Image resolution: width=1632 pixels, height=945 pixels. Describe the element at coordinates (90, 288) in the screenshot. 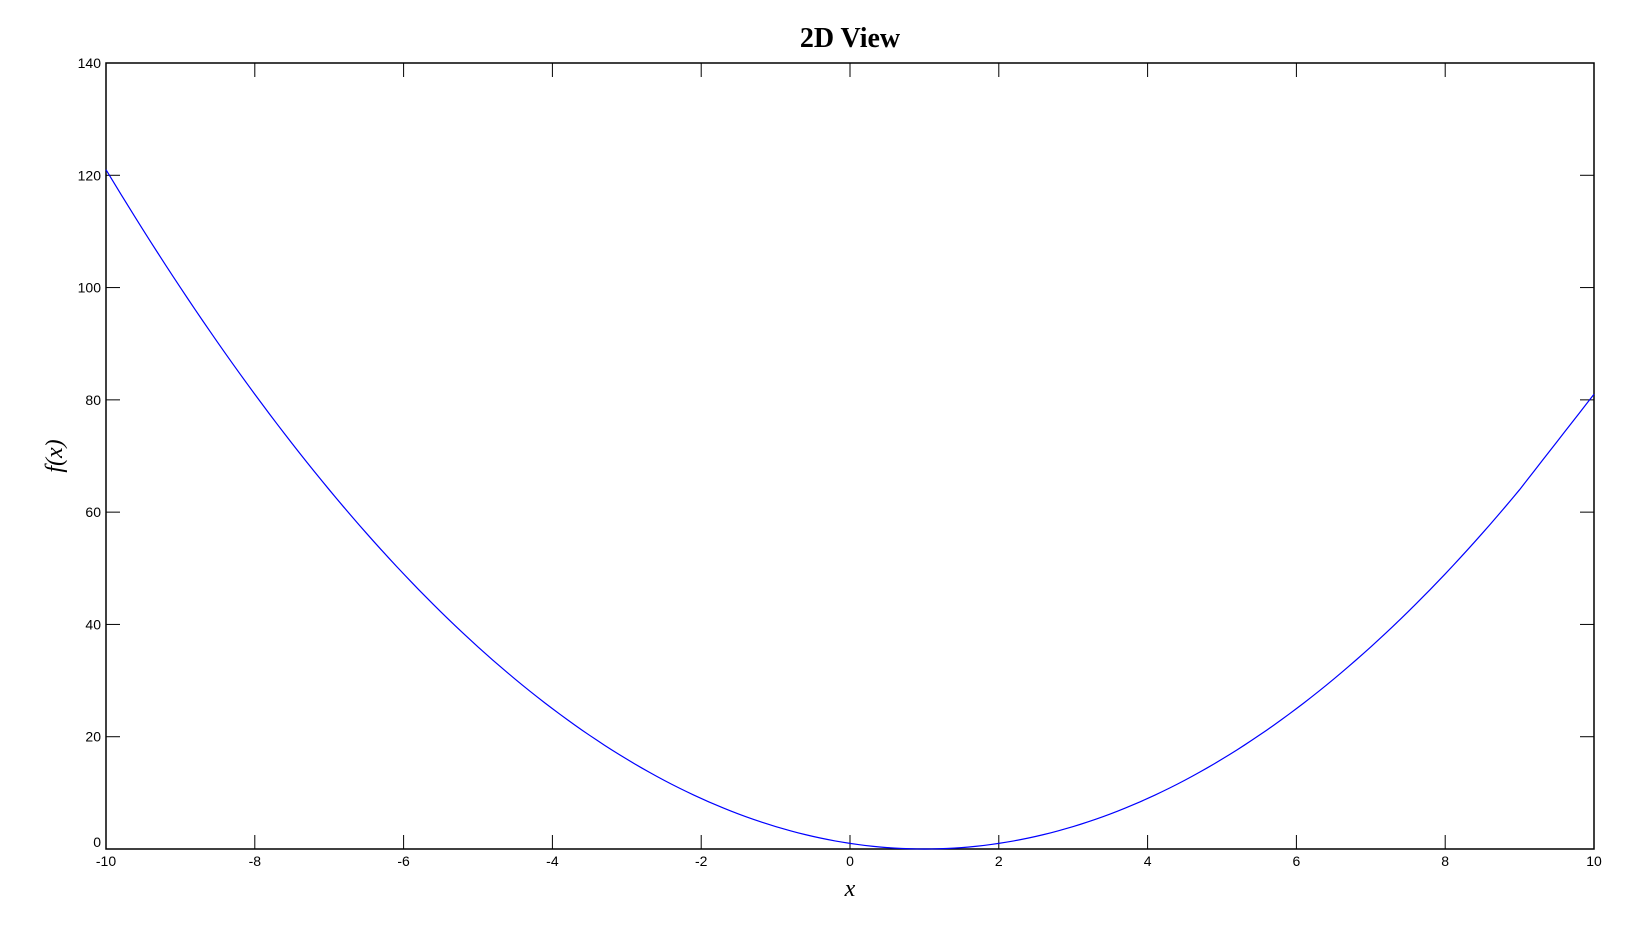

I see `y-tick-label: 100` at that location.